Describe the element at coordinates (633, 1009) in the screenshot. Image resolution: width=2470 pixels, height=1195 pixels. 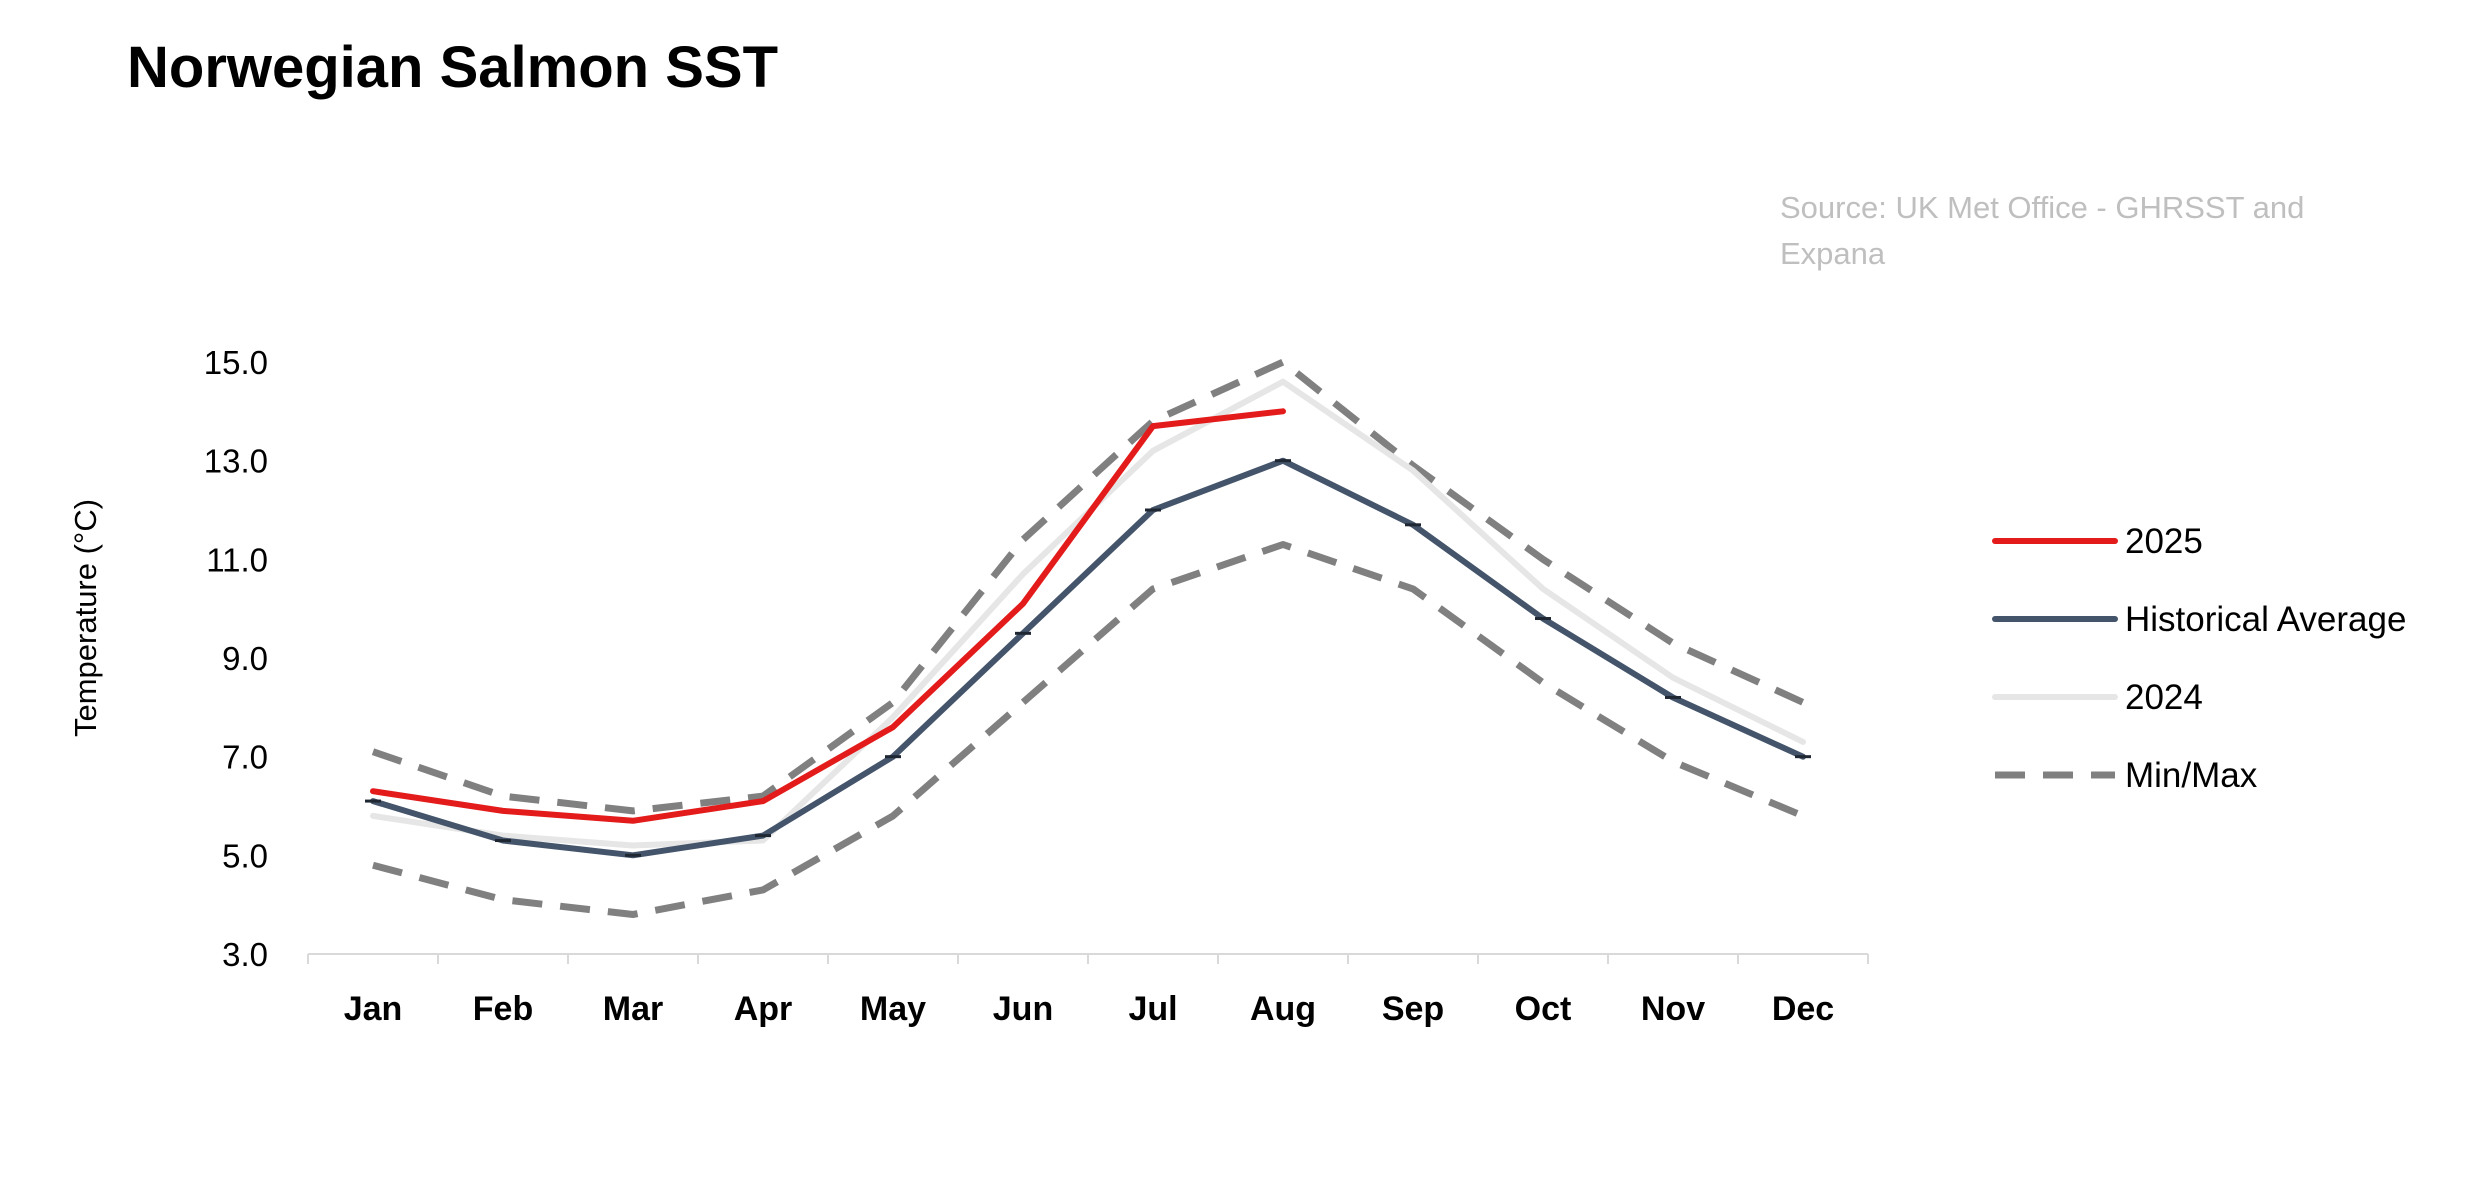
I see `x-tick-label: Mar` at that location.